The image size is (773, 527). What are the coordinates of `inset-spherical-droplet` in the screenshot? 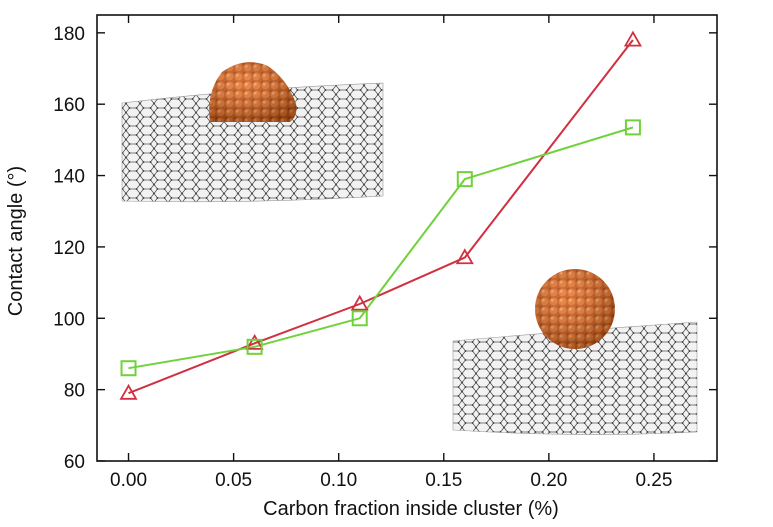 It's located at (575, 352).